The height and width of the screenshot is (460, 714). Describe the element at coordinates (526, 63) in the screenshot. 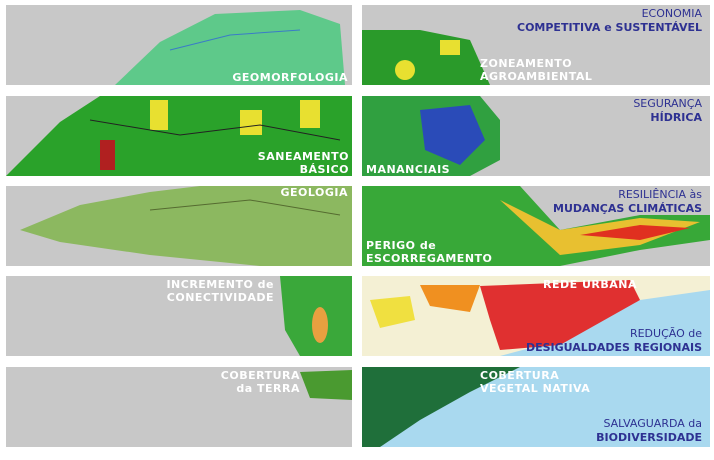

I see `map-label: ZONEAMENTO` at that location.